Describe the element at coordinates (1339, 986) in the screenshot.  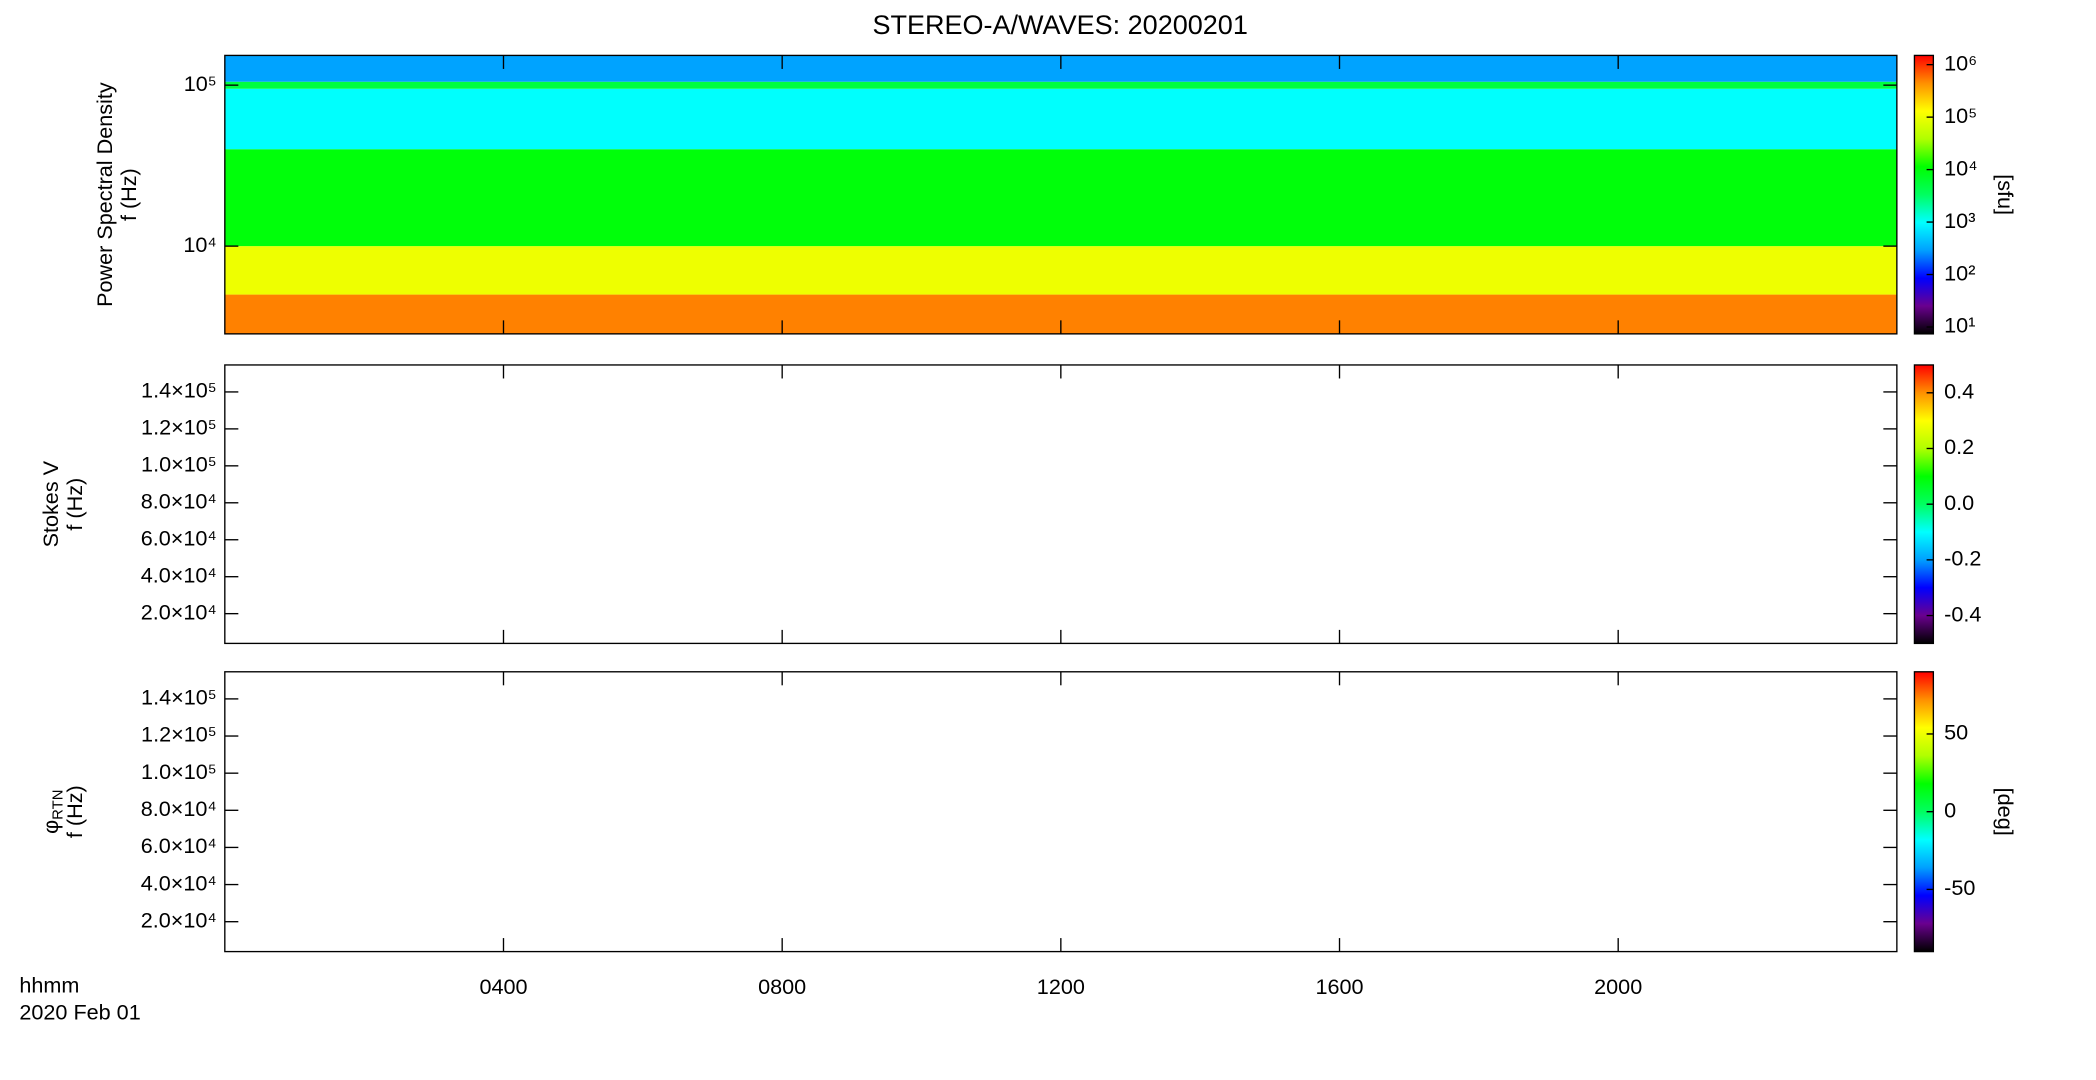
I see `x-tick-label: 1600` at that location.